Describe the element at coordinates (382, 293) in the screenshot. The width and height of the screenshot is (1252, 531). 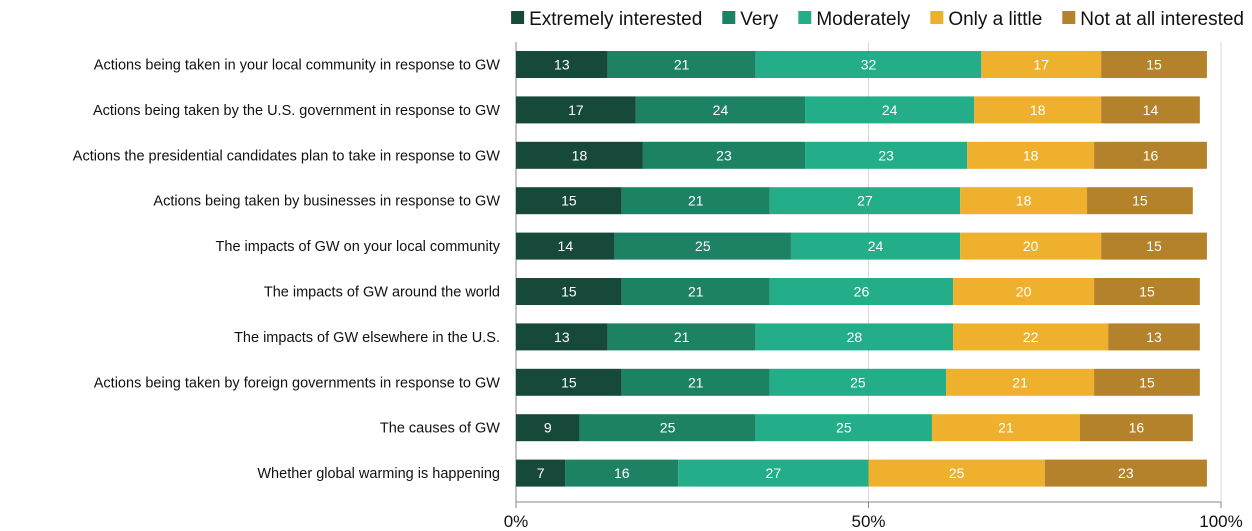
I see `category-label: The impacts of GW around the world` at that location.